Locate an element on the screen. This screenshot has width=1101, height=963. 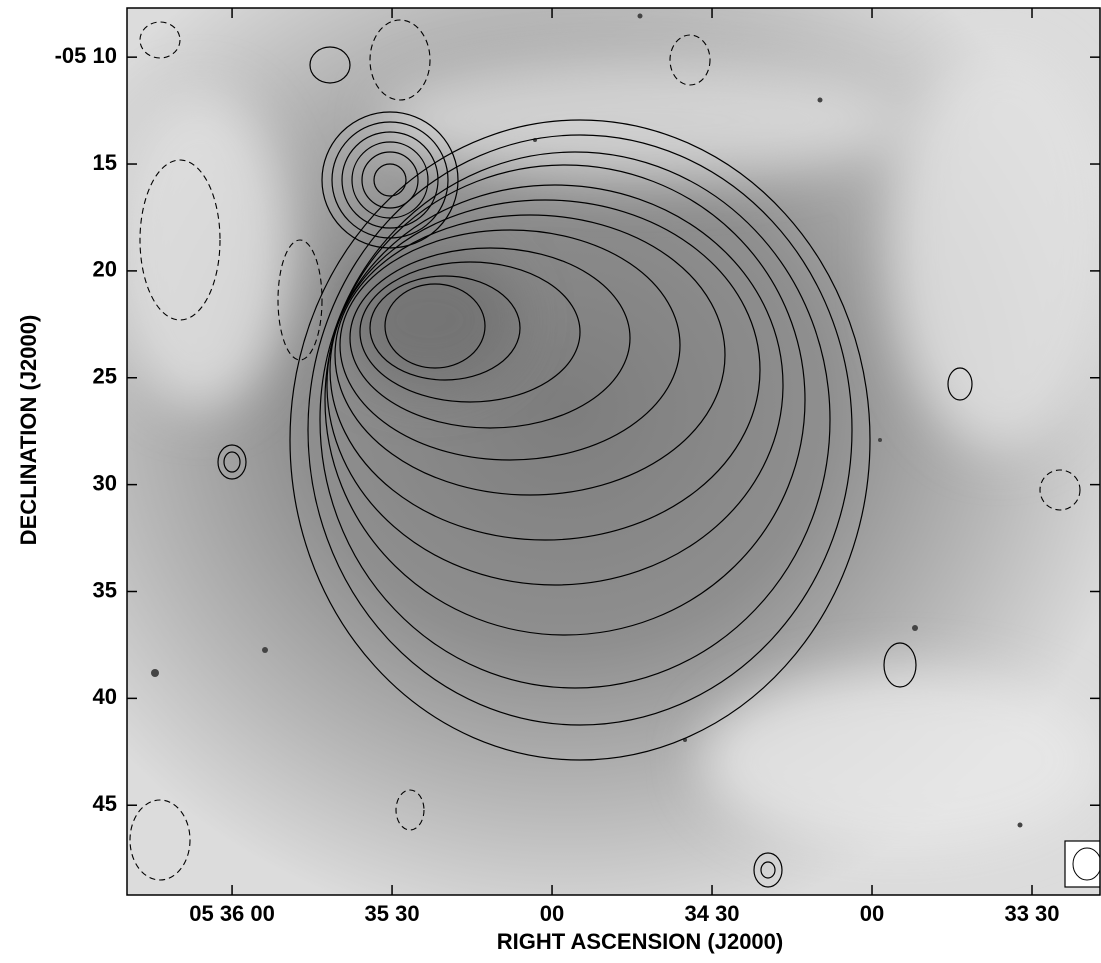
y-tick-label: 35 is located at coordinates (105, 589).